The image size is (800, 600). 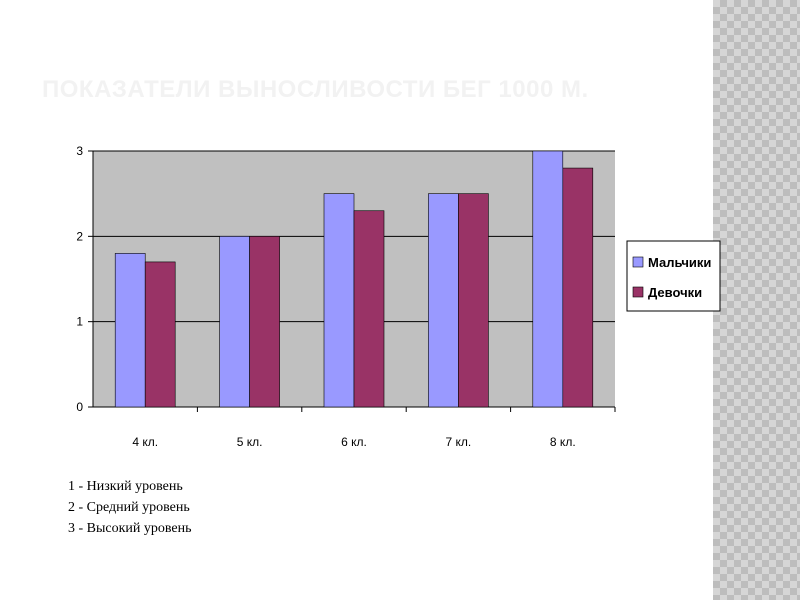 What do you see at coordinates (756, 300) in the screenshot?
I see `decorative-side-strip` at bounding box center [756, 300].